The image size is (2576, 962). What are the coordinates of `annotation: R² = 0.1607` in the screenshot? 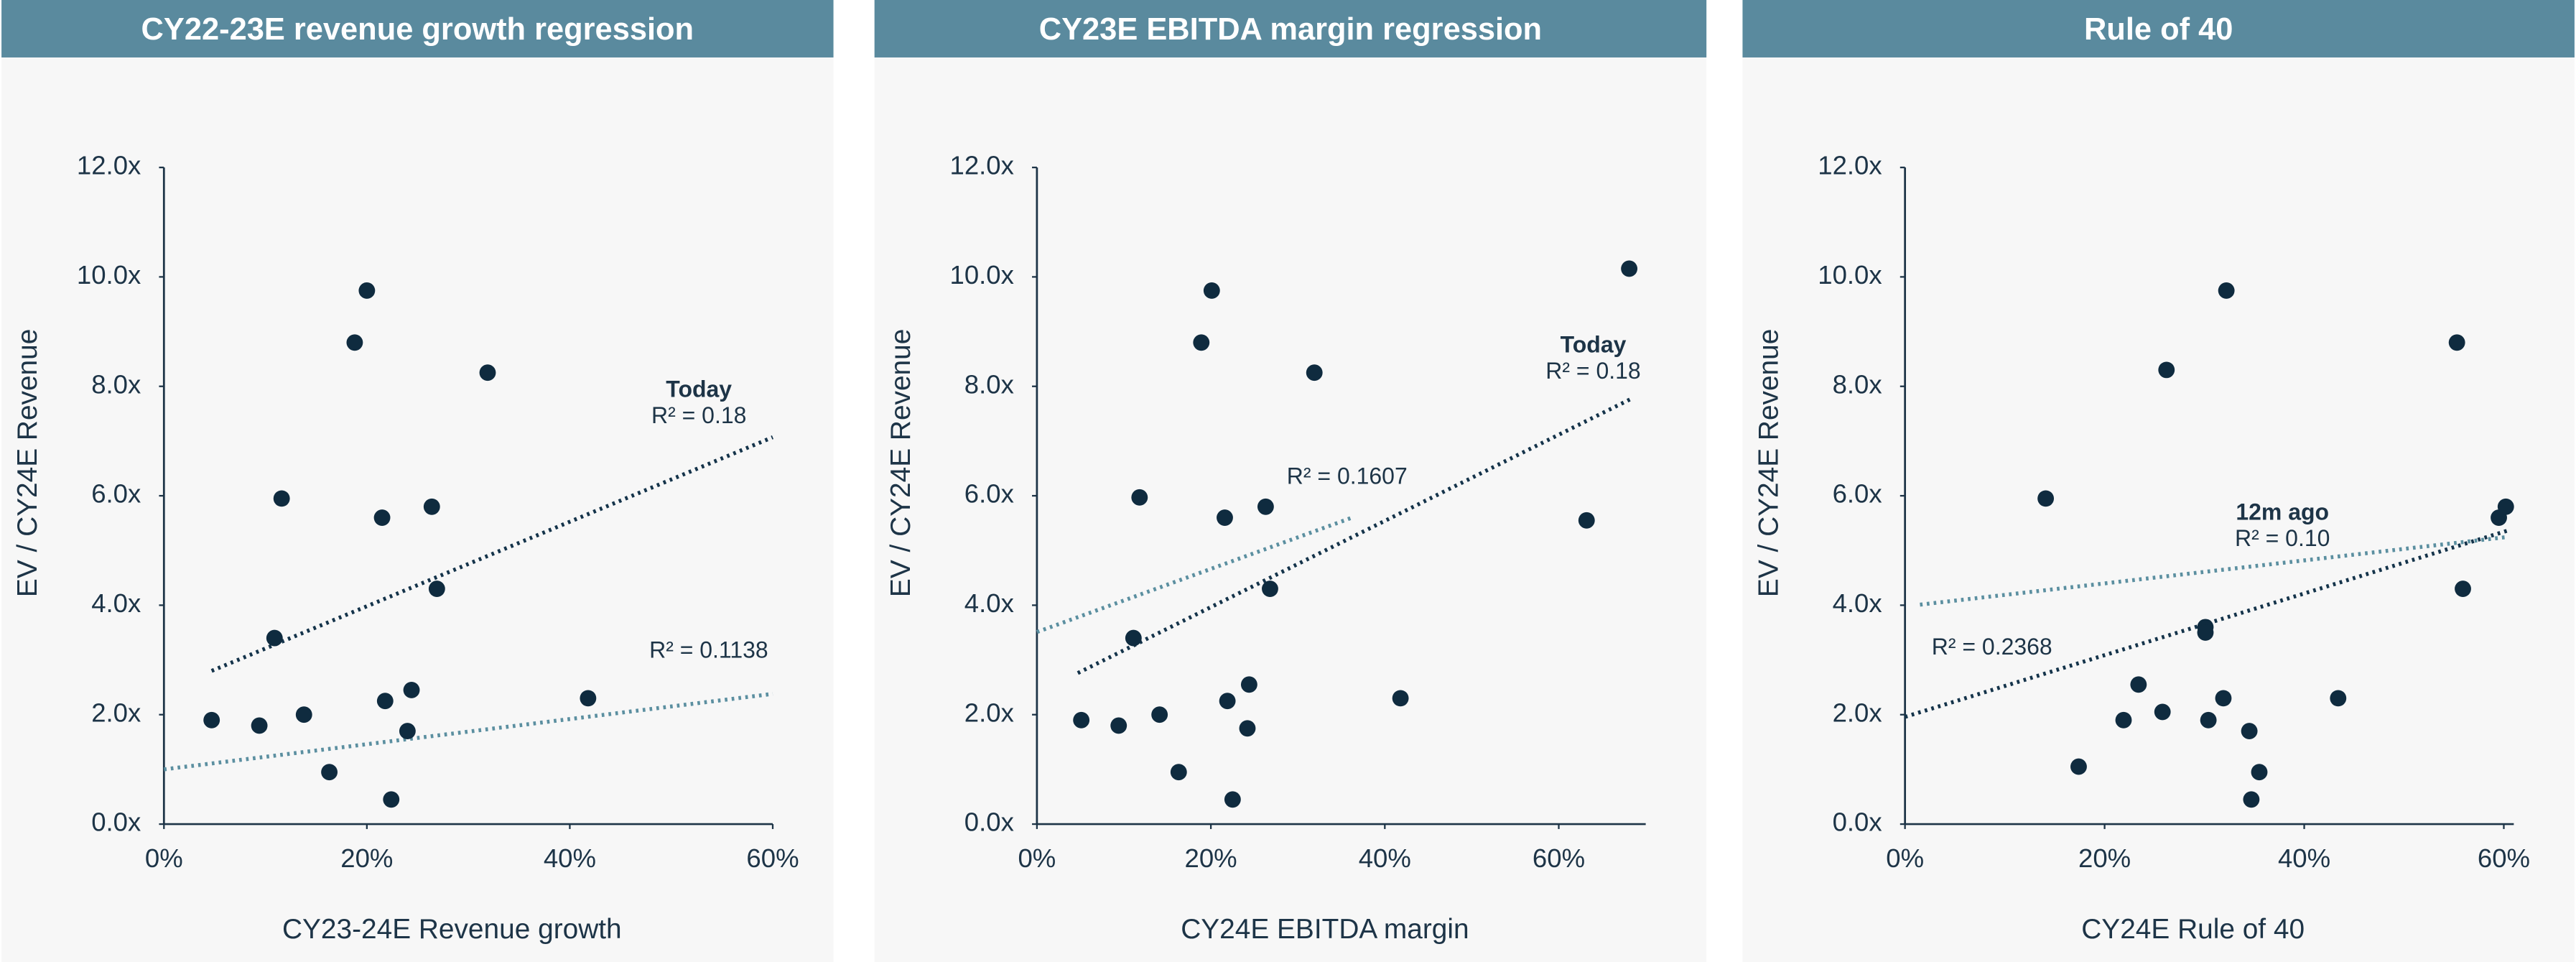 It's located at (1347, 476).